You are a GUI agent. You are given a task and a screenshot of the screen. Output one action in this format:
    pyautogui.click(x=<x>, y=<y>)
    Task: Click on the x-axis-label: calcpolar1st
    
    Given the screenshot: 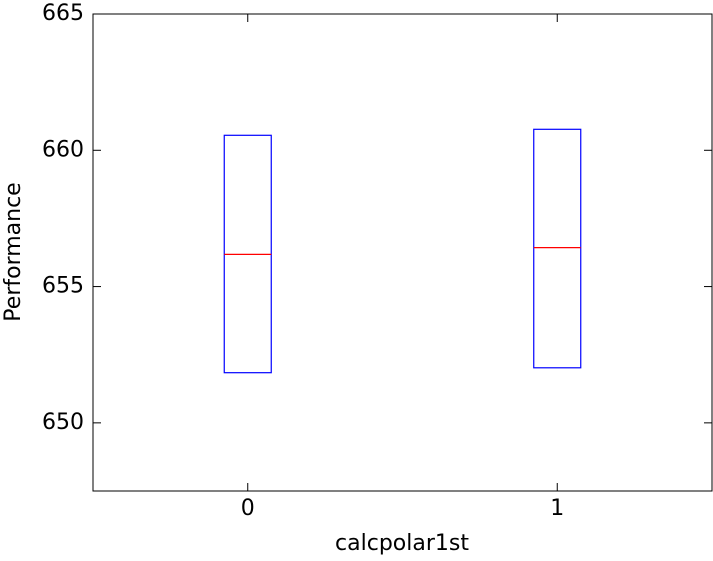 What is the action you would take?
    pyautogui.click(x=402, y=543)
    